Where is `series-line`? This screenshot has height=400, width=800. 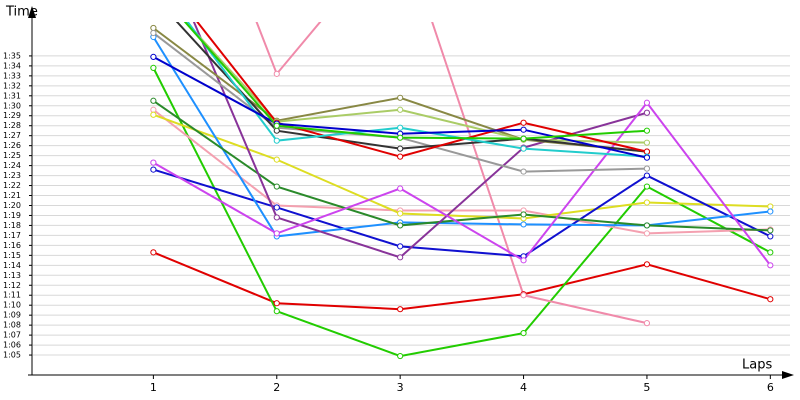 series-line is located at coordinates (462, 281).